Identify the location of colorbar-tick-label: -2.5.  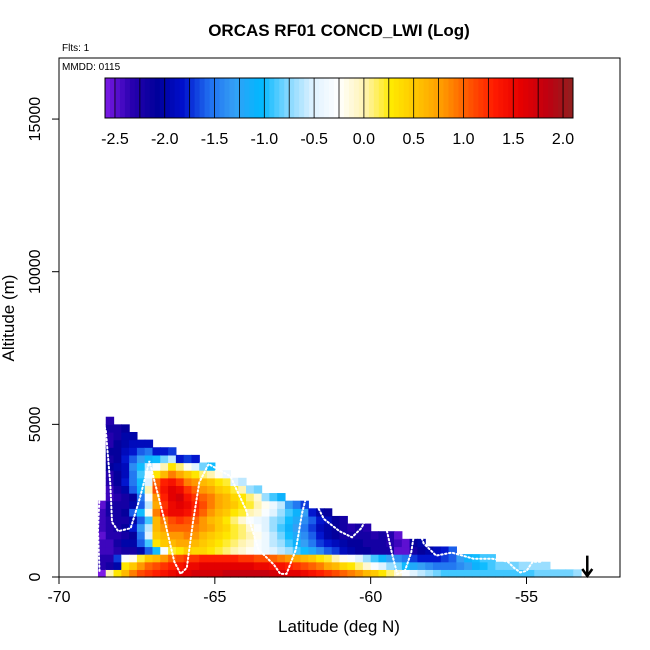
(115, 139).